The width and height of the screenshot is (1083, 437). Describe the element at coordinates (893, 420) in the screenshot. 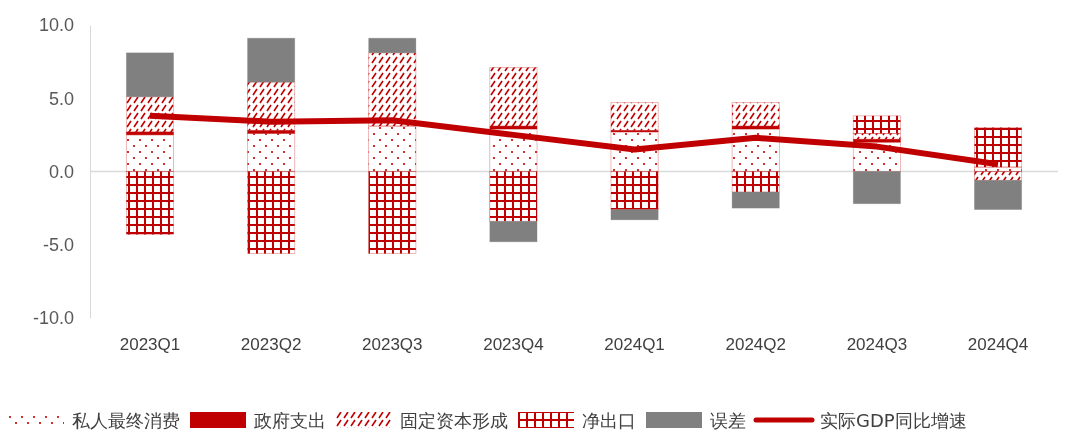

I see `legend-label: 实际GDP同比增速` at that location.